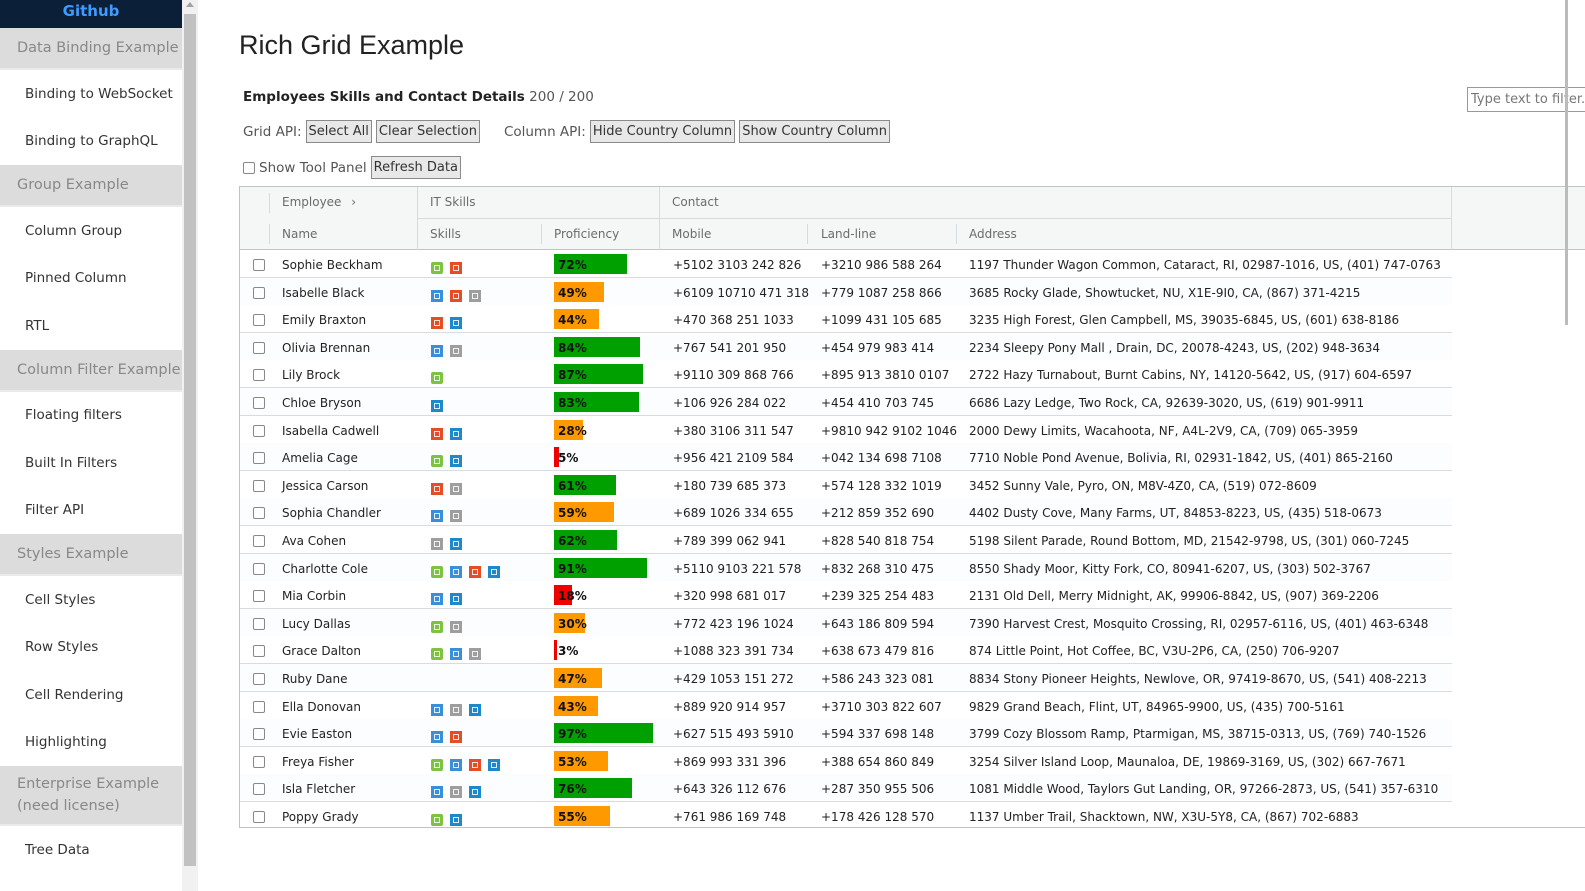  What do you see at coordinates (415, 167) in the screenshot?
I see `refresh-data-button: Refresh Data` at bounding box center [415, 167].